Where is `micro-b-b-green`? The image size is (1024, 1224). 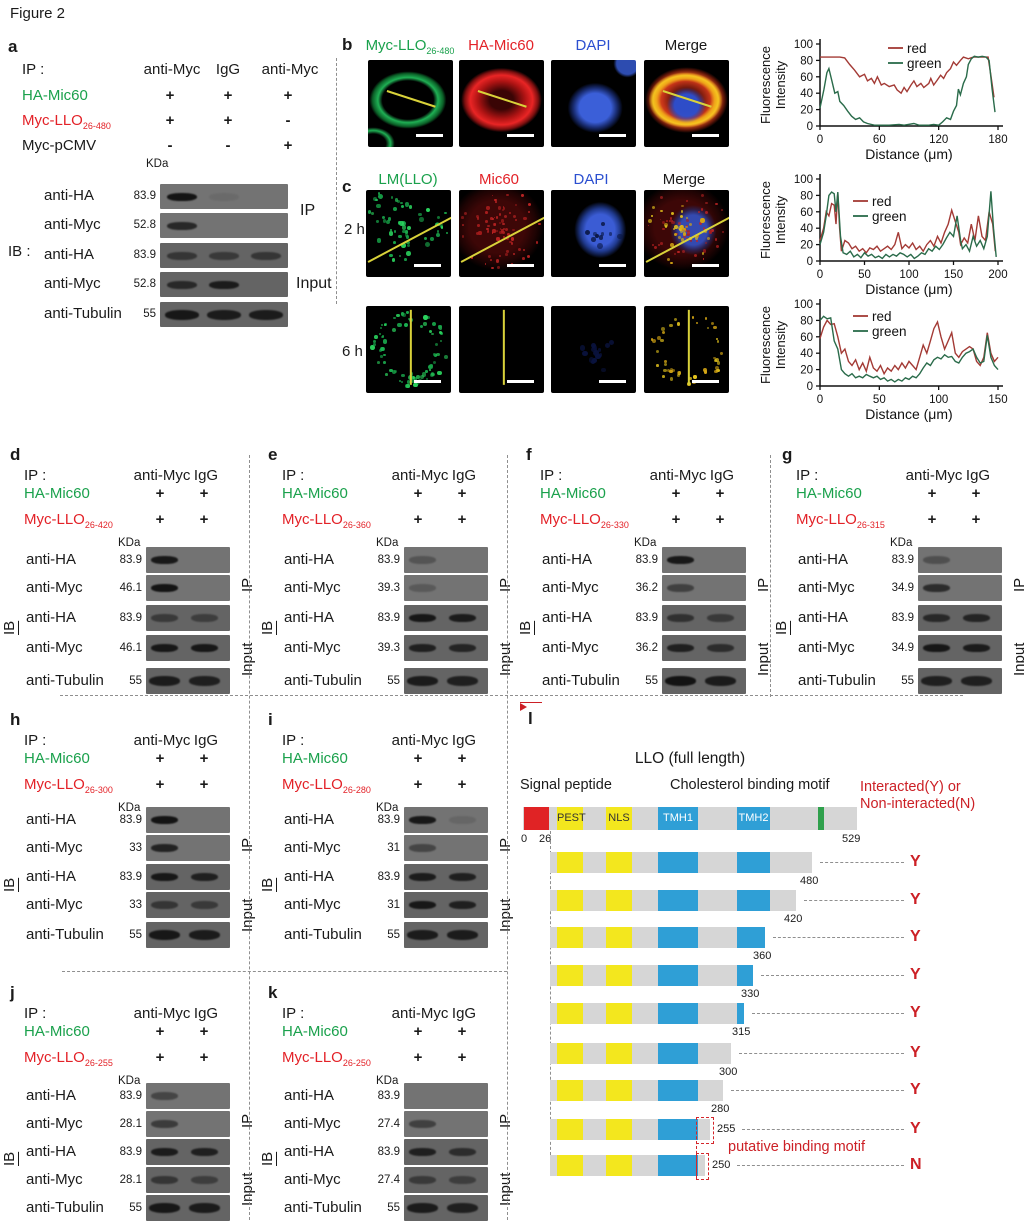
micro-b-b-green is located at coordinates (410, 103).